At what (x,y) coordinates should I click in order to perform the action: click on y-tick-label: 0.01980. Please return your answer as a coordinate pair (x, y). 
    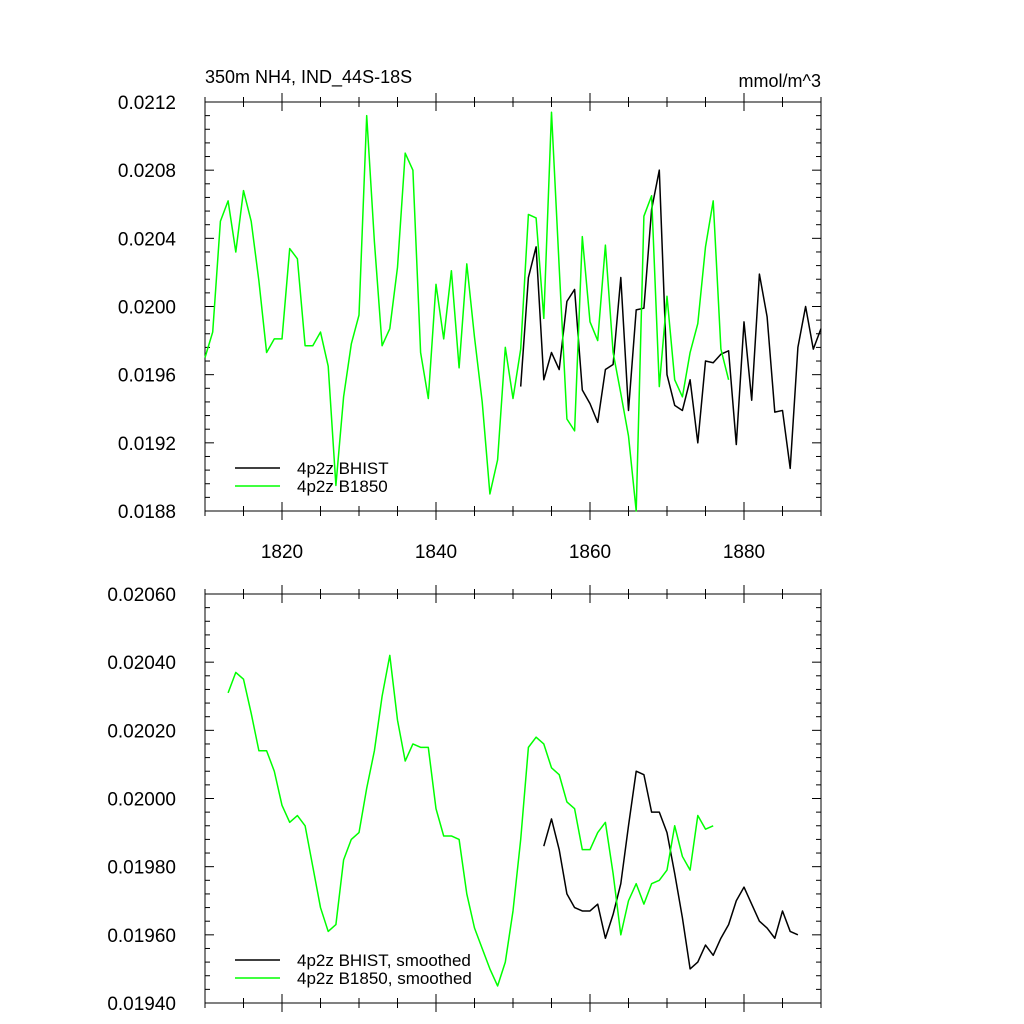
    Looking at the image, I should click on (141, 868).